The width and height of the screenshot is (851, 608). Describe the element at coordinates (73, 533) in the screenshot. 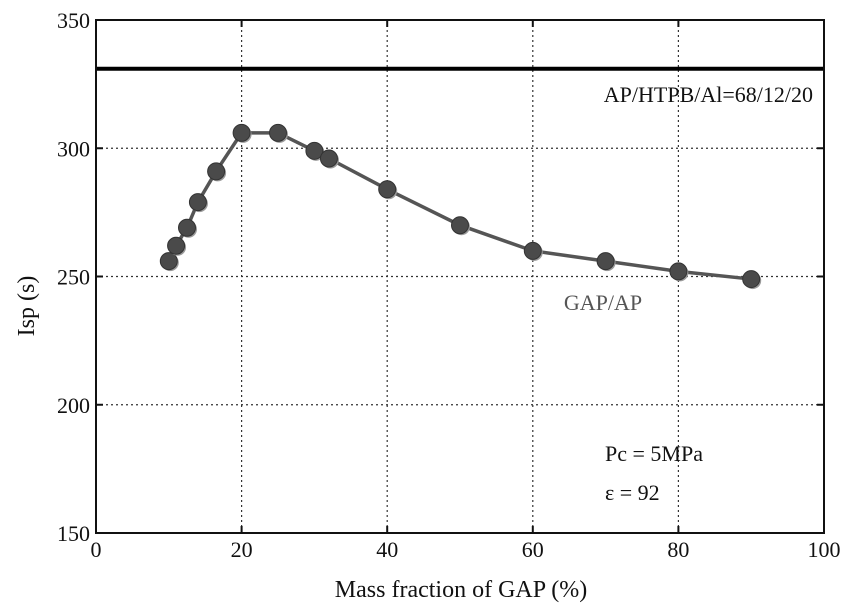

I see `y-tick-label: 150` at that location.